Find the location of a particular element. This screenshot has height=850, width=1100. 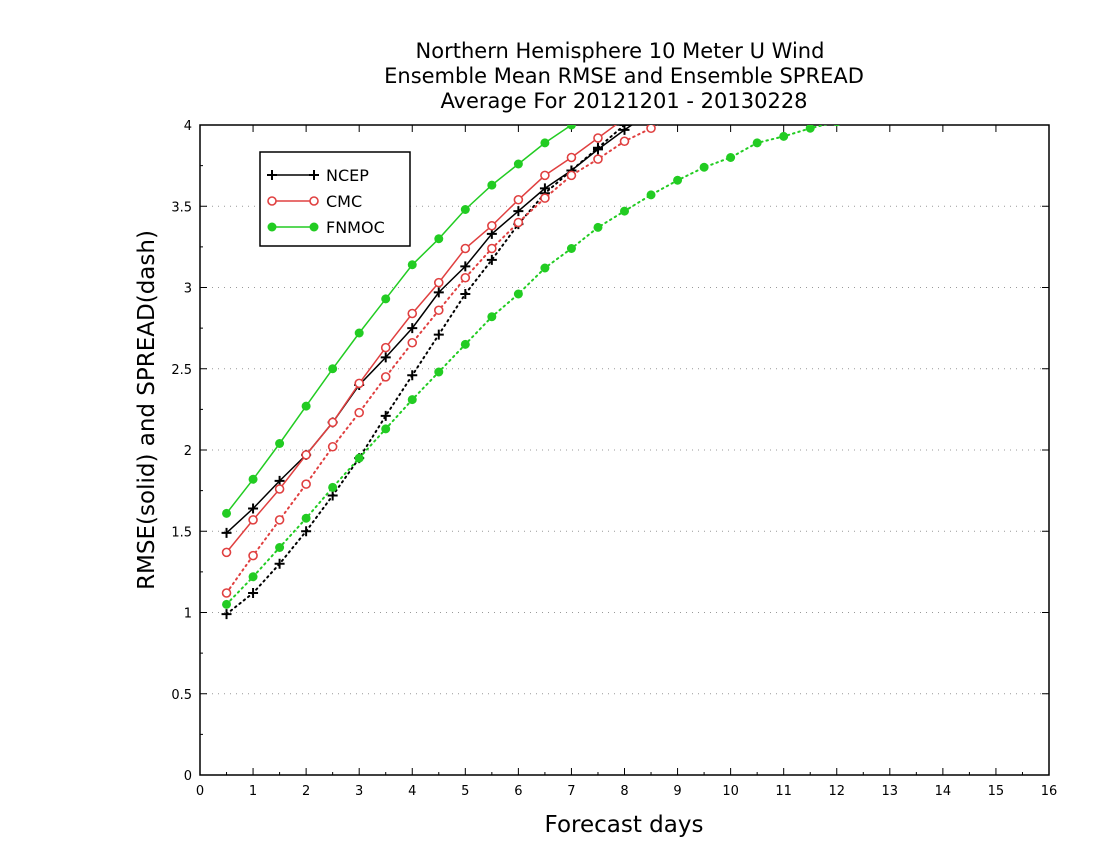

legend-label-ncep: NCEP is located at coordinates (347, 175).